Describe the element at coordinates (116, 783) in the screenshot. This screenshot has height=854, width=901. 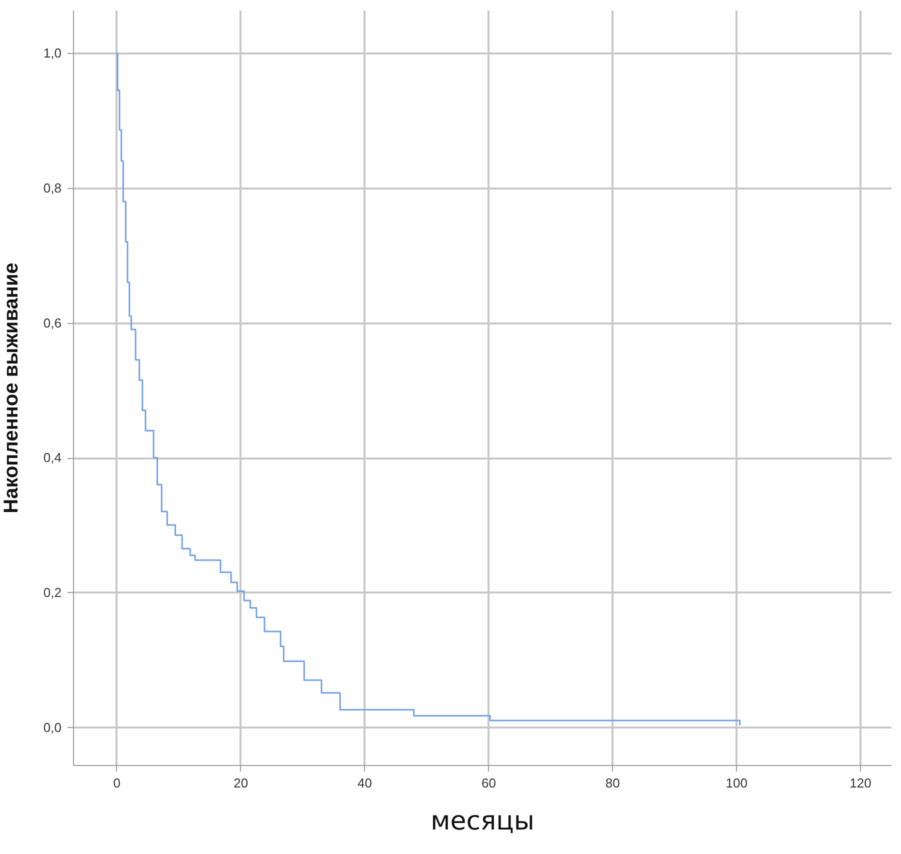
I see `x-tick-label: 0` at that location.